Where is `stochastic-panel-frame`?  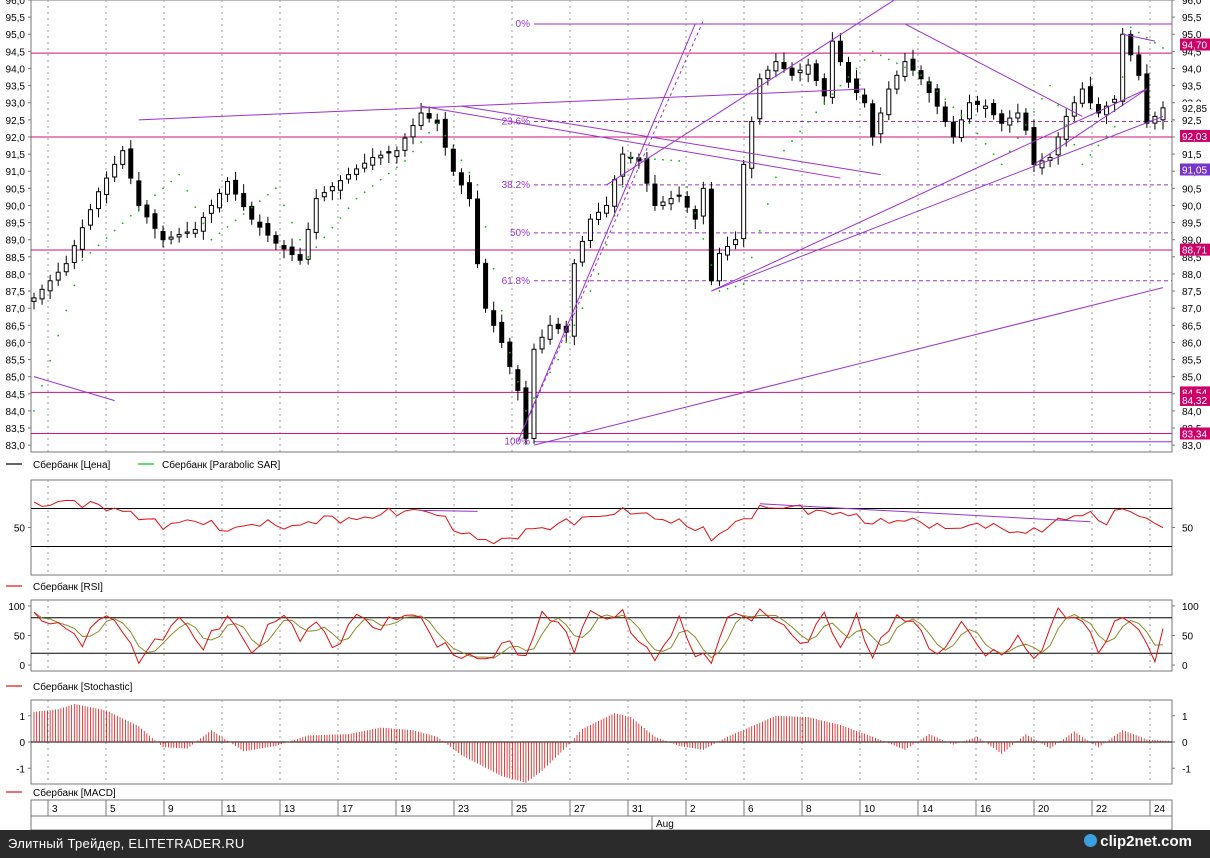
stochastic-panel-frame is located at coordinates (601, 635).